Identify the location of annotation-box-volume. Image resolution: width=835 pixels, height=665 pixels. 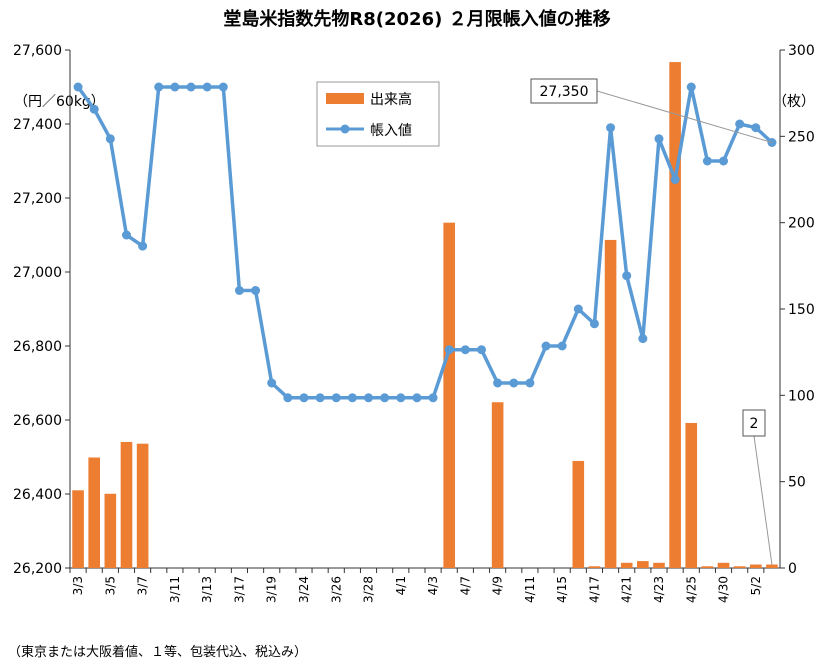
(754, 423).